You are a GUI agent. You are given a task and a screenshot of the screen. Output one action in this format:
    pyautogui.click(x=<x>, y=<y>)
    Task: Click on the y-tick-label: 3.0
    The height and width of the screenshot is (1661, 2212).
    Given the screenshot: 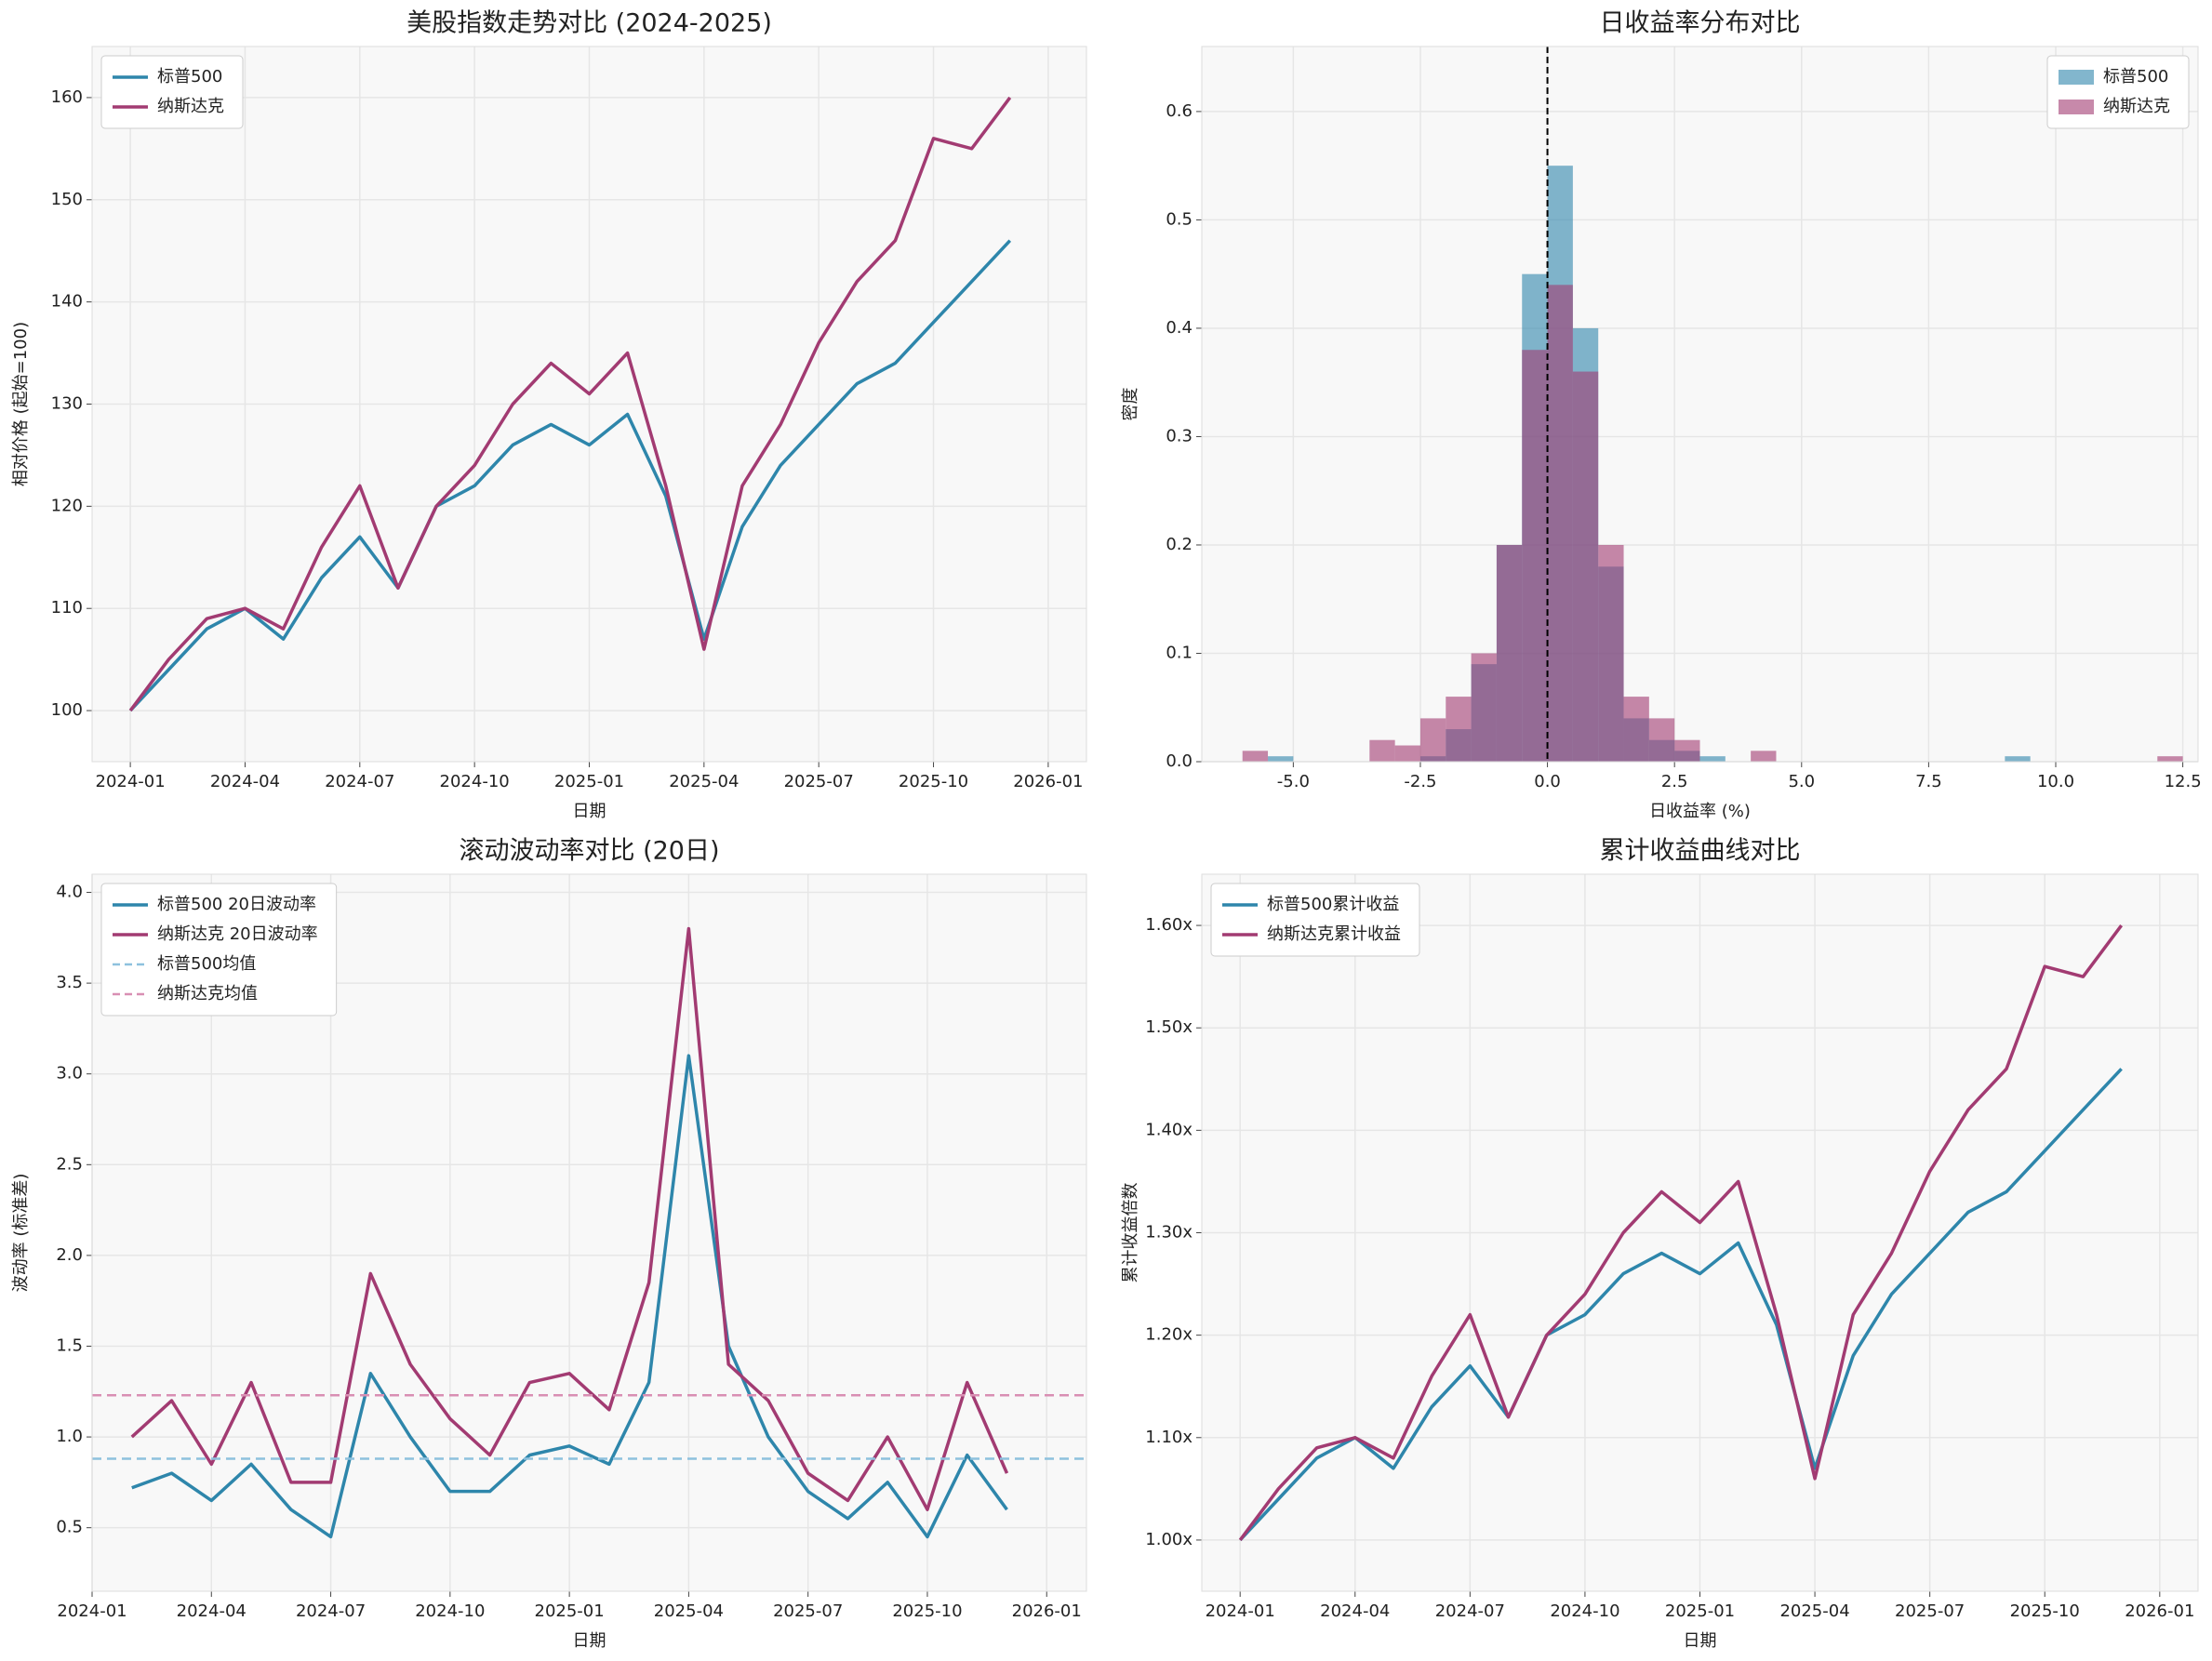 What is the action you would take?
    pyautogui.click(x=69, y=1073)
    